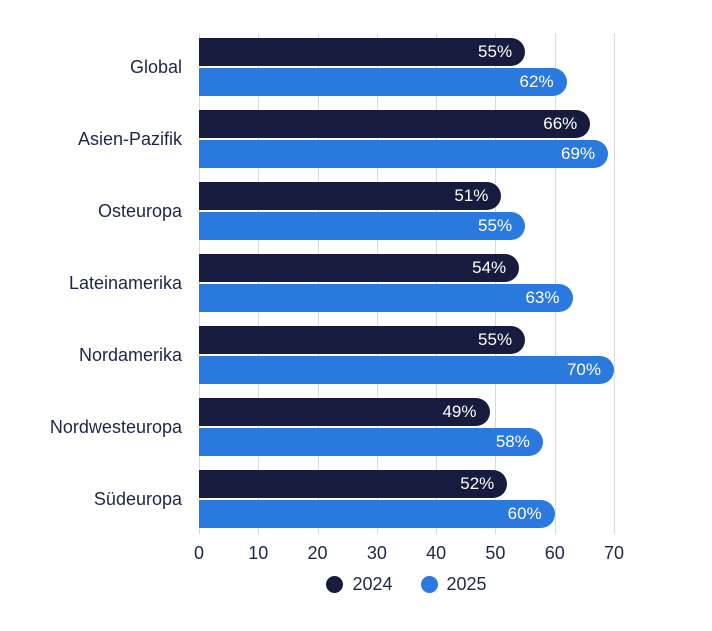 Image resolution: width=712 pixels, height=631 pixels. Describe the element at coordinates (436, 553) in the screenshot. I see `x-tick-label-40: 40` at that location.